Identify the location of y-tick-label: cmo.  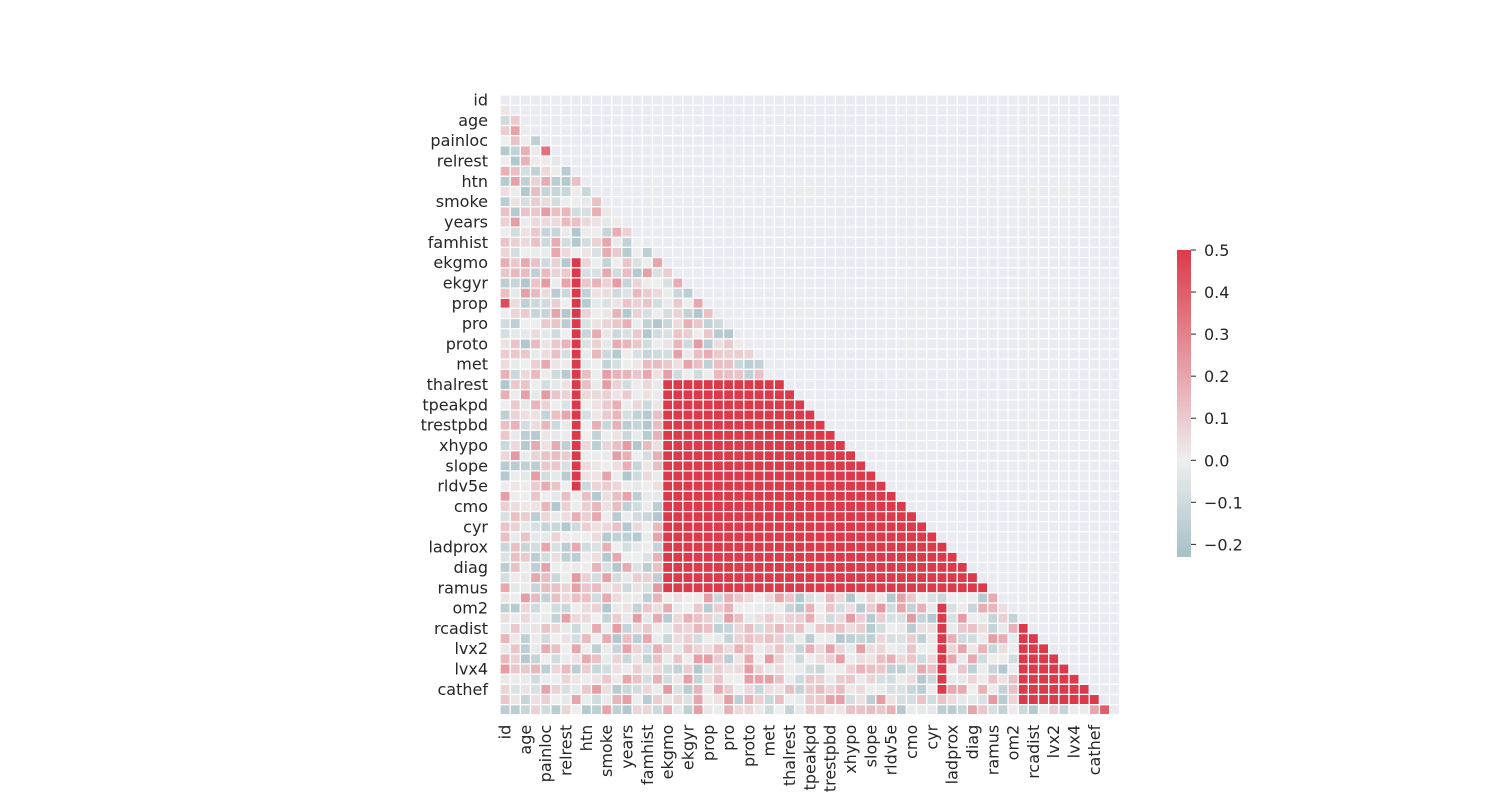
(471, 506).